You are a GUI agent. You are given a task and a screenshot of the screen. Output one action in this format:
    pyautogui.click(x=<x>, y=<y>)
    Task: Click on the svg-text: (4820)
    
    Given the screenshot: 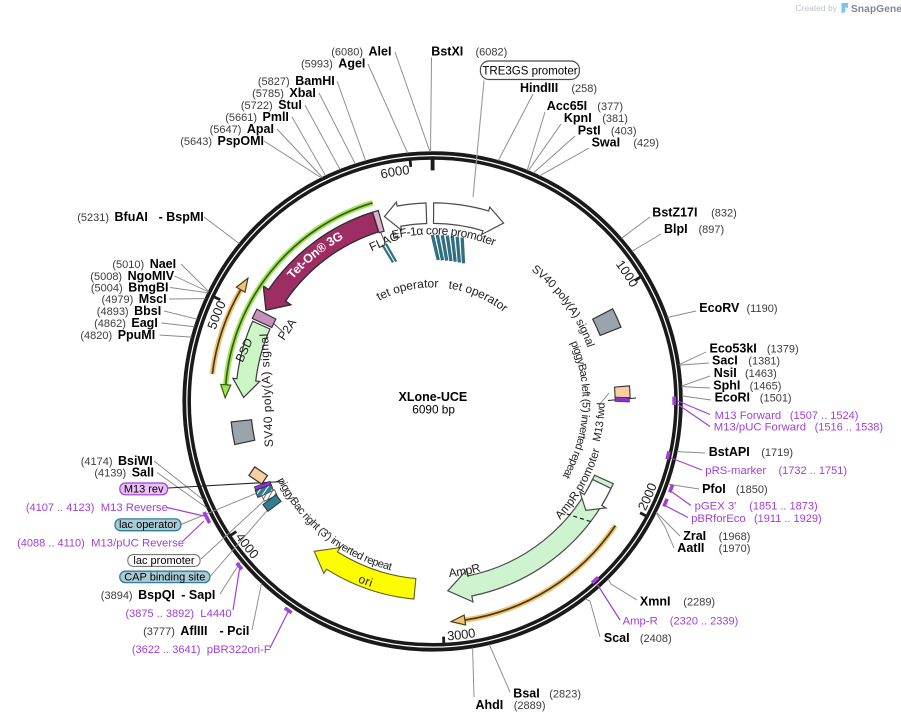 What is the action you would take?
    pyautogui.click(x=96, y=336)
    